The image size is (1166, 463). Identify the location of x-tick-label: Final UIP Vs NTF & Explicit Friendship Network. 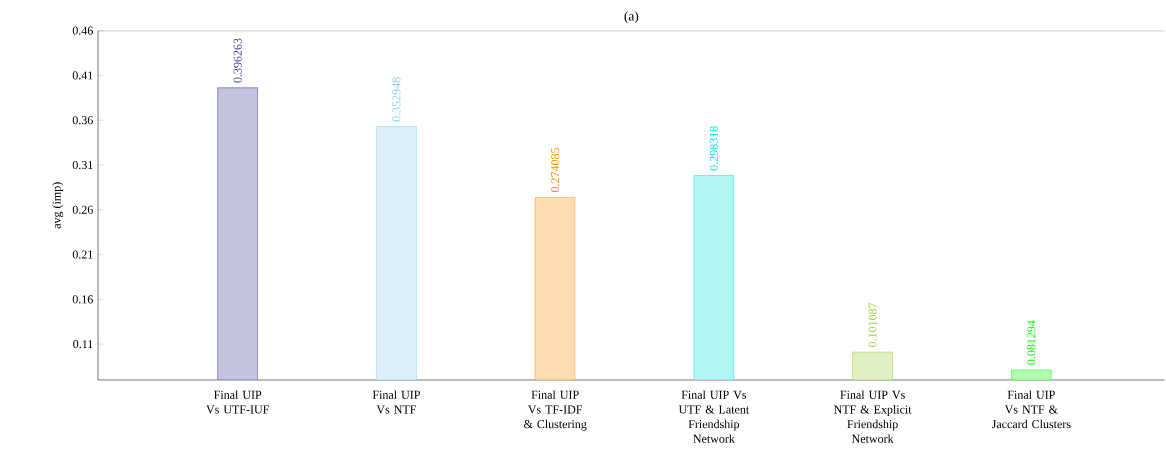
(872, 416).